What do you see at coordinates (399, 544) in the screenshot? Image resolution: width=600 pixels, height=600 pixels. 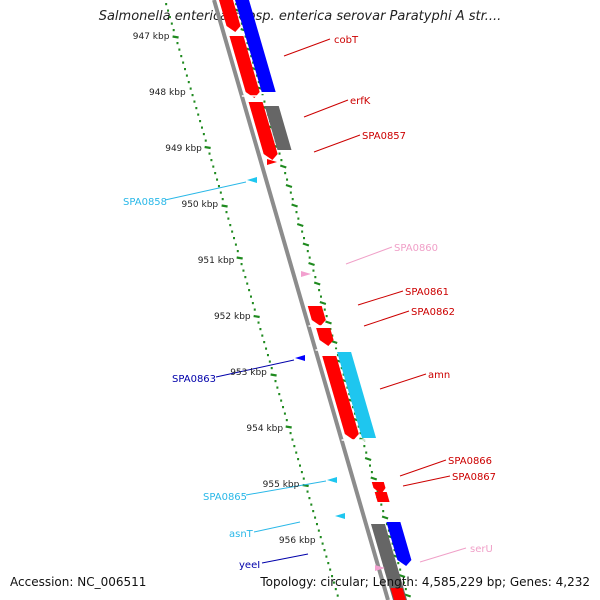 I see `gene-yeeI` at bounding box center [399, 544].